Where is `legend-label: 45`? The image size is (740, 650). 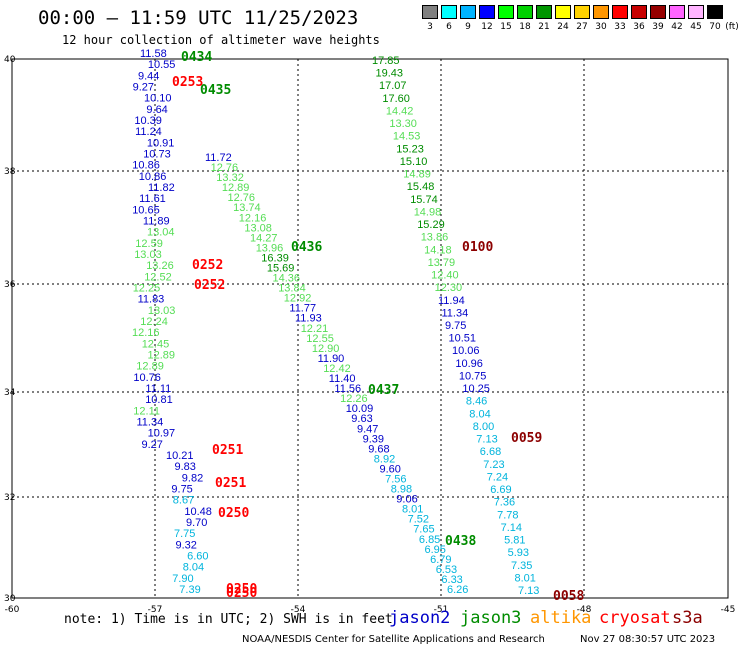
legend-label: 45 is located at coordinates (696, 27).